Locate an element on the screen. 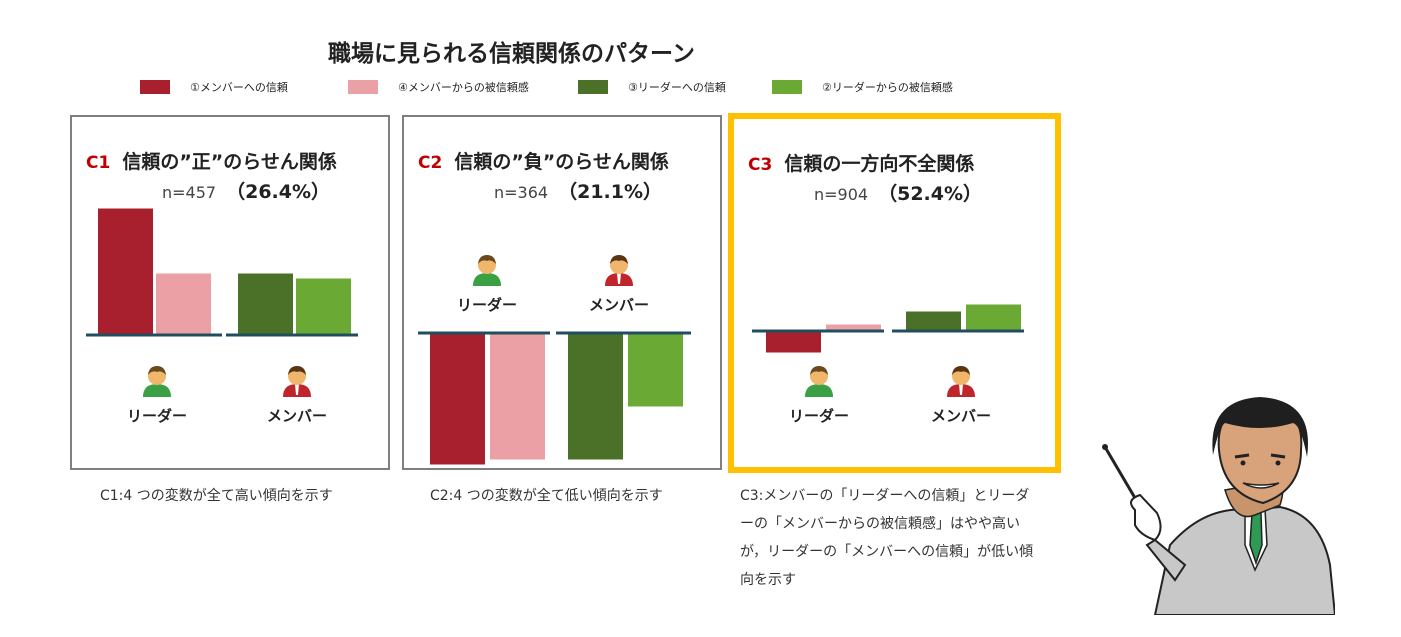 This screenshot has width=1401, height=637. legend-item: ③リーダーへの信頼 is located at coordinates (652, 87).